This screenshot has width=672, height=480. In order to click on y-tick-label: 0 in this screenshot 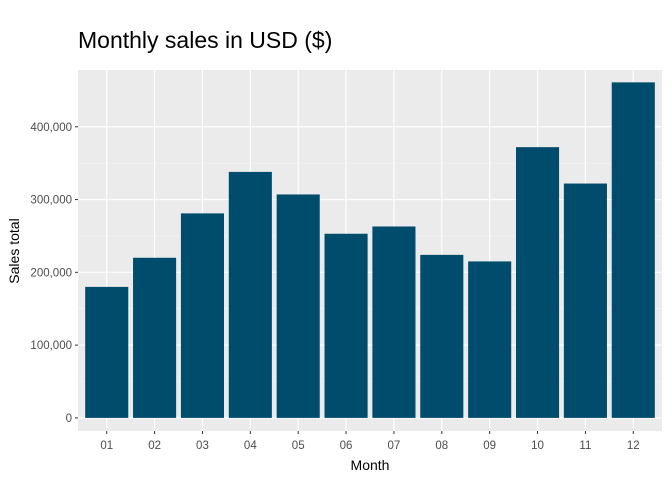, I will do `click(69, 419)`.